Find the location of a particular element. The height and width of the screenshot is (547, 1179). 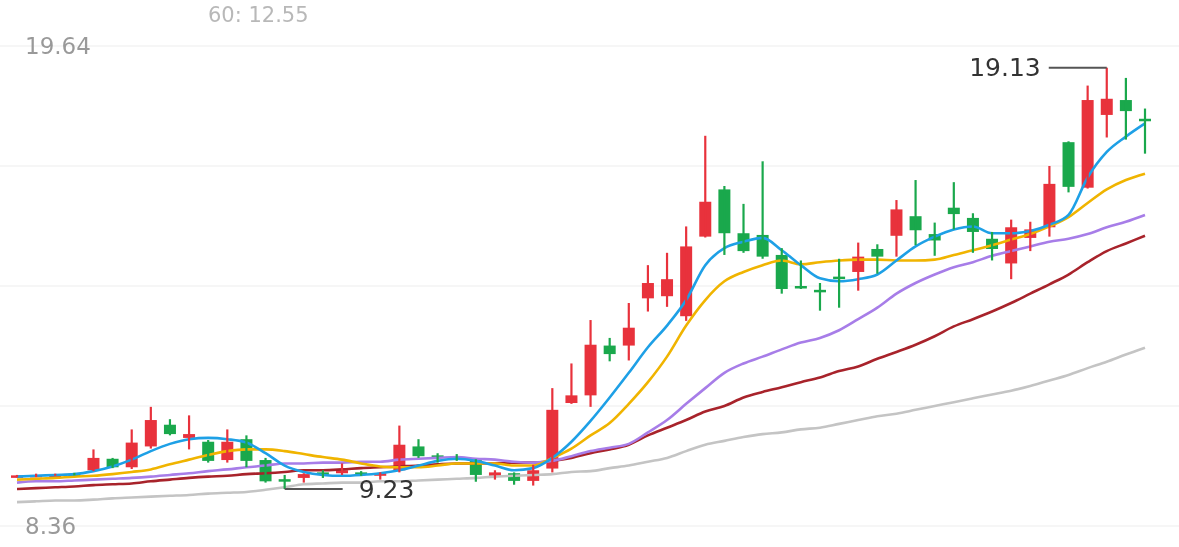

y-tick-label: 19.64 is located at coordinates (58, 46).